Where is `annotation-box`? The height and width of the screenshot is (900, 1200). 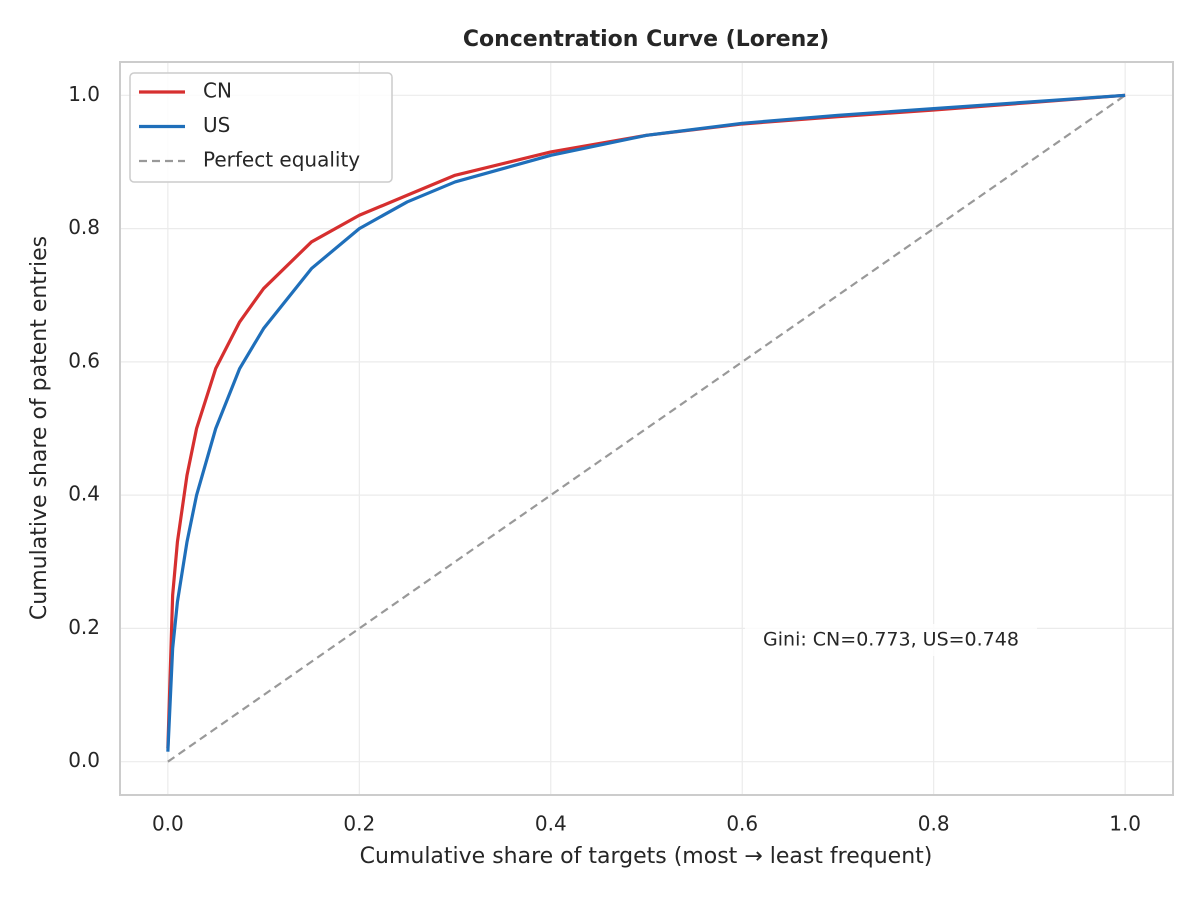
annotation-box is located at coordinates (891, 640).